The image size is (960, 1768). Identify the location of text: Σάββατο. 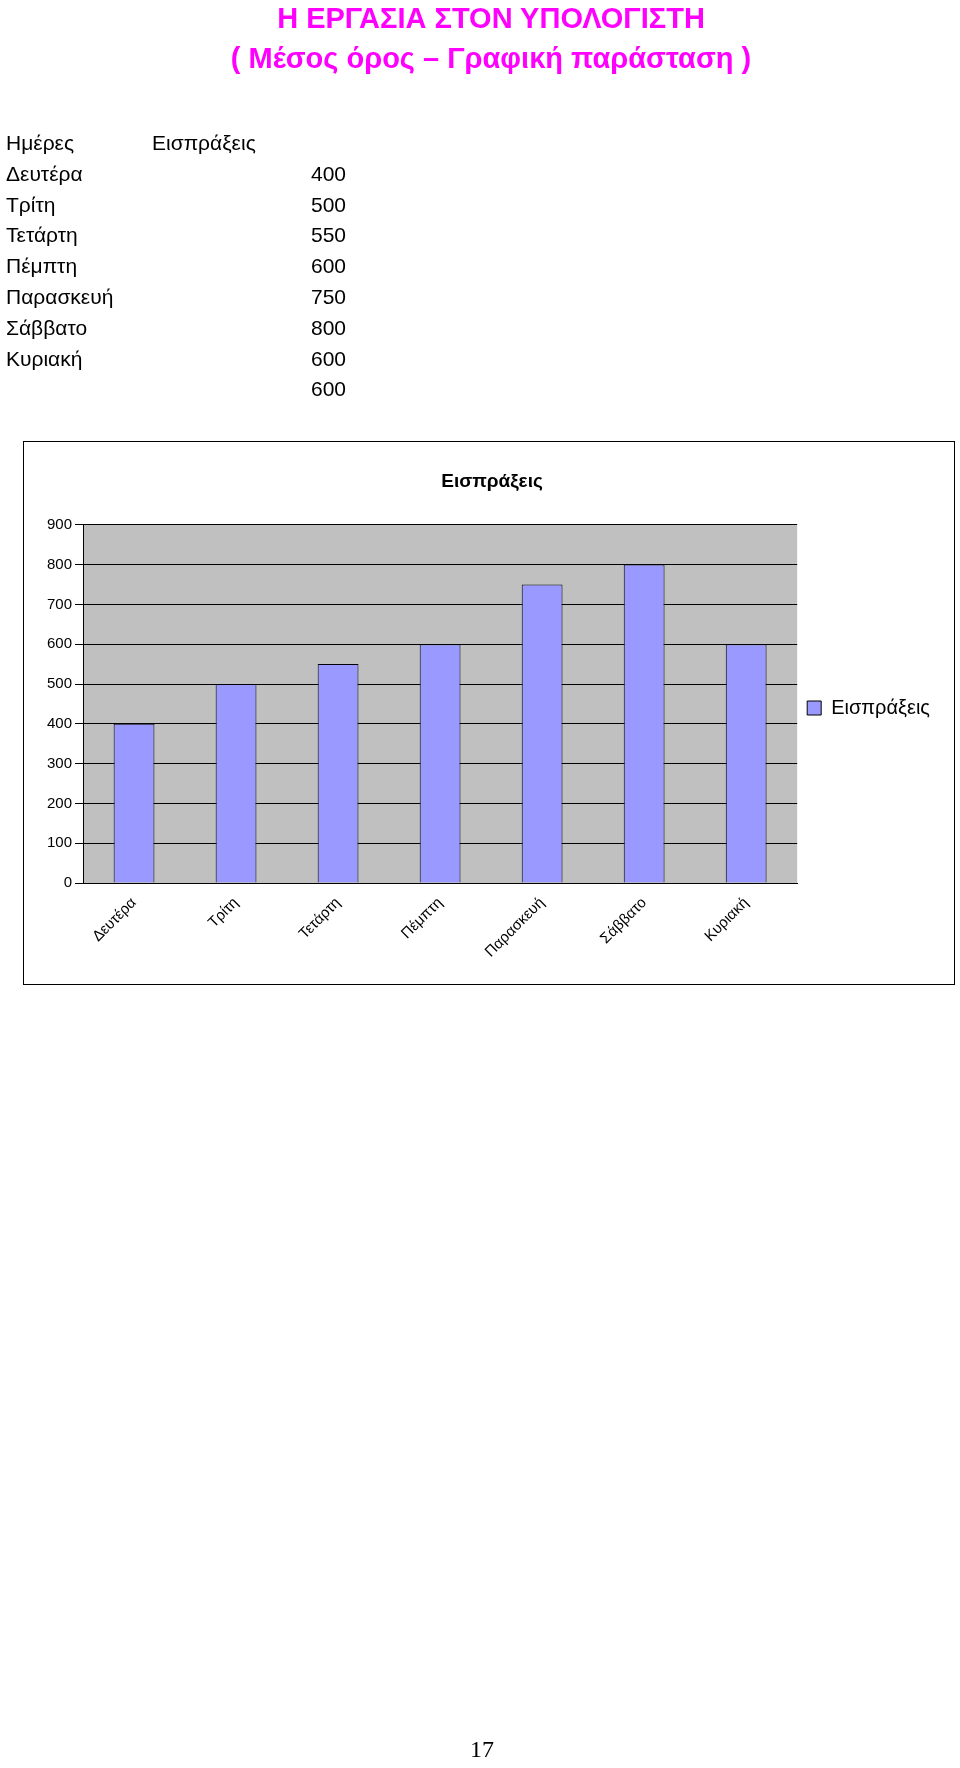
(47, 327).